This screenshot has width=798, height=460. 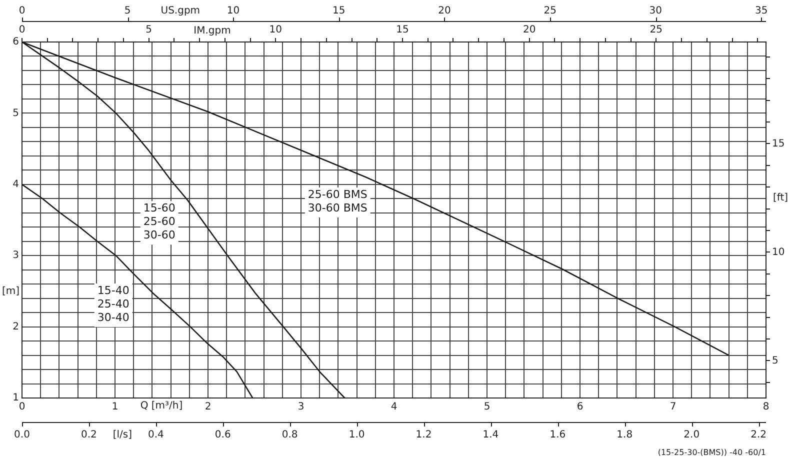 What do you see at coordinates (402, 30) in the screenshot?
I see `x2-tick-label: 15` at bounding box center [402, 30].